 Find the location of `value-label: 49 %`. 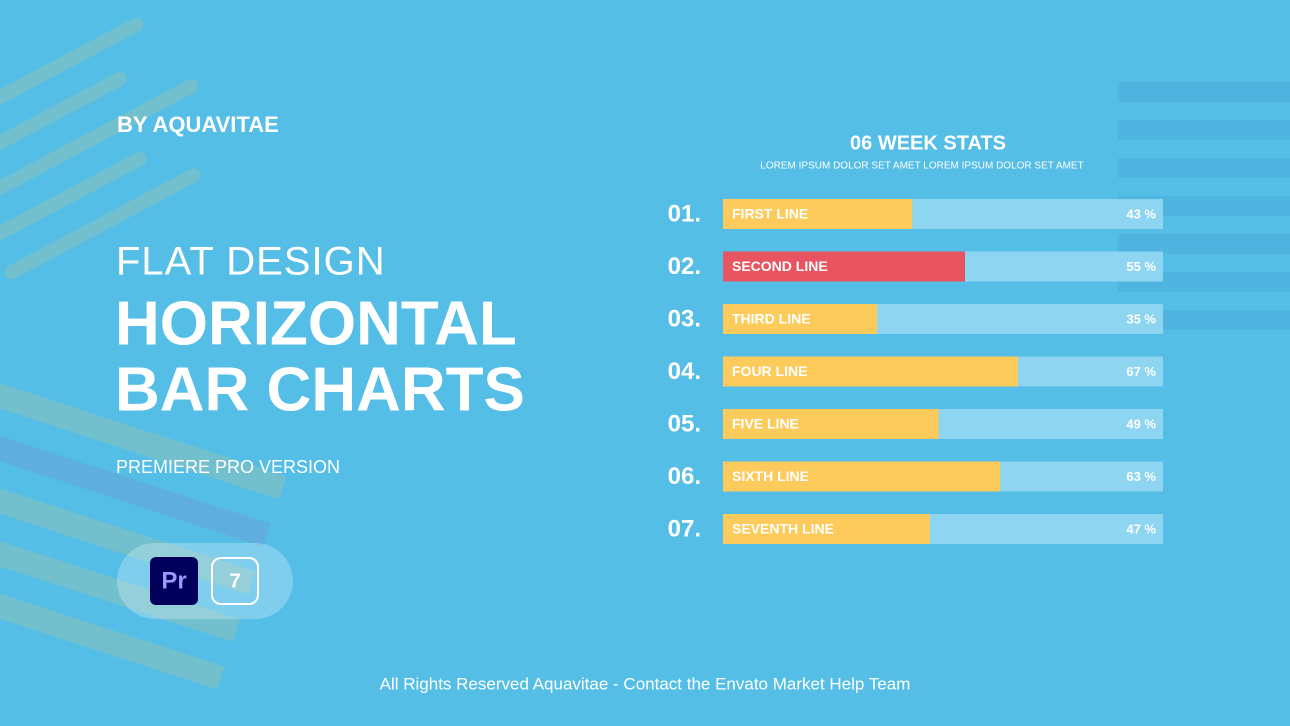

value-label: 49 % is located at coordinates (1141, 423).